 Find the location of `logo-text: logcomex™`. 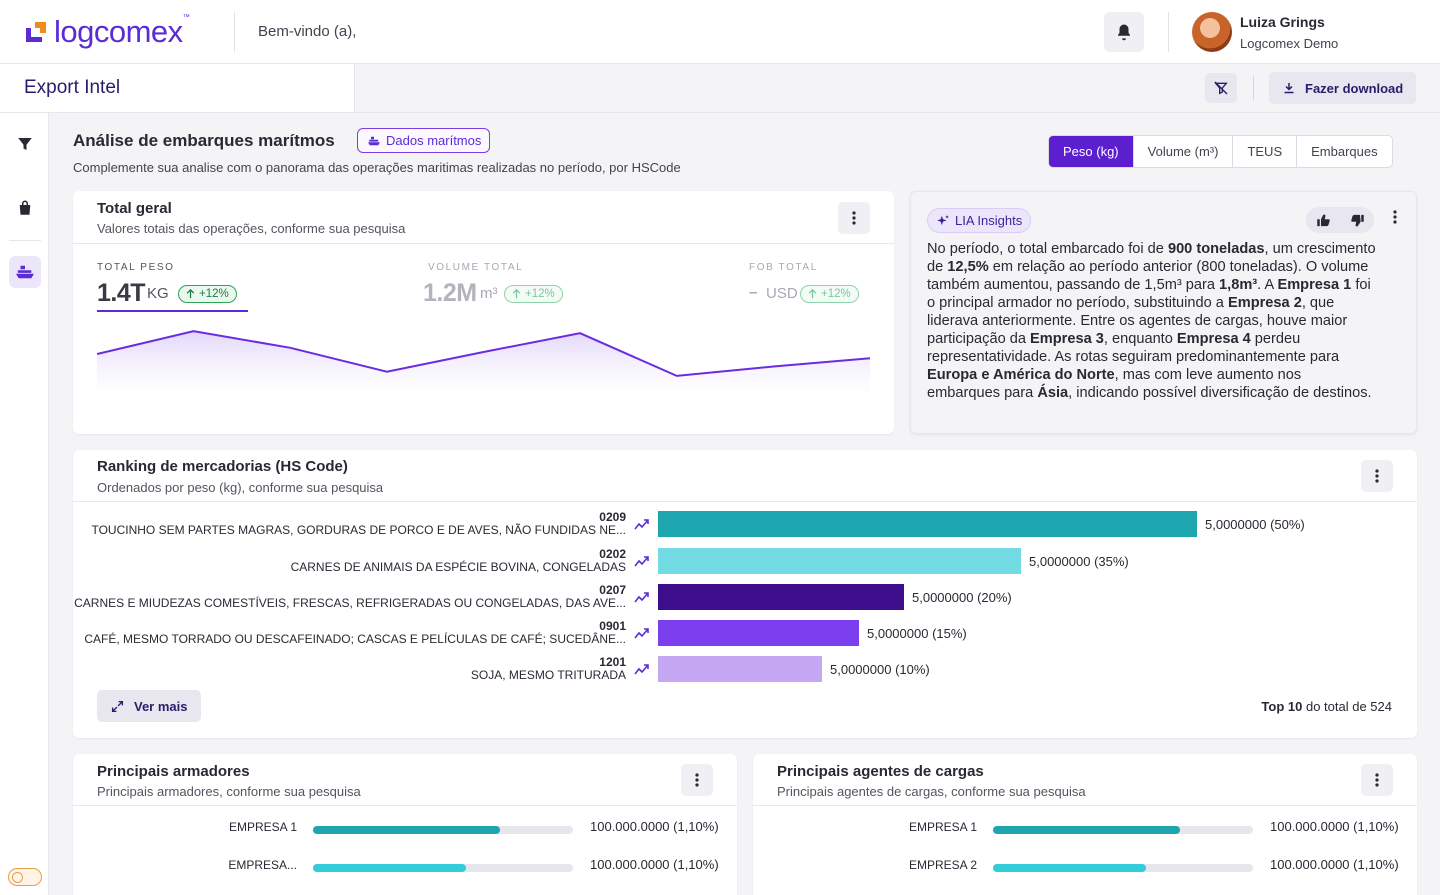

logo-text: logcomex™ is located at coordinates (122, 31).